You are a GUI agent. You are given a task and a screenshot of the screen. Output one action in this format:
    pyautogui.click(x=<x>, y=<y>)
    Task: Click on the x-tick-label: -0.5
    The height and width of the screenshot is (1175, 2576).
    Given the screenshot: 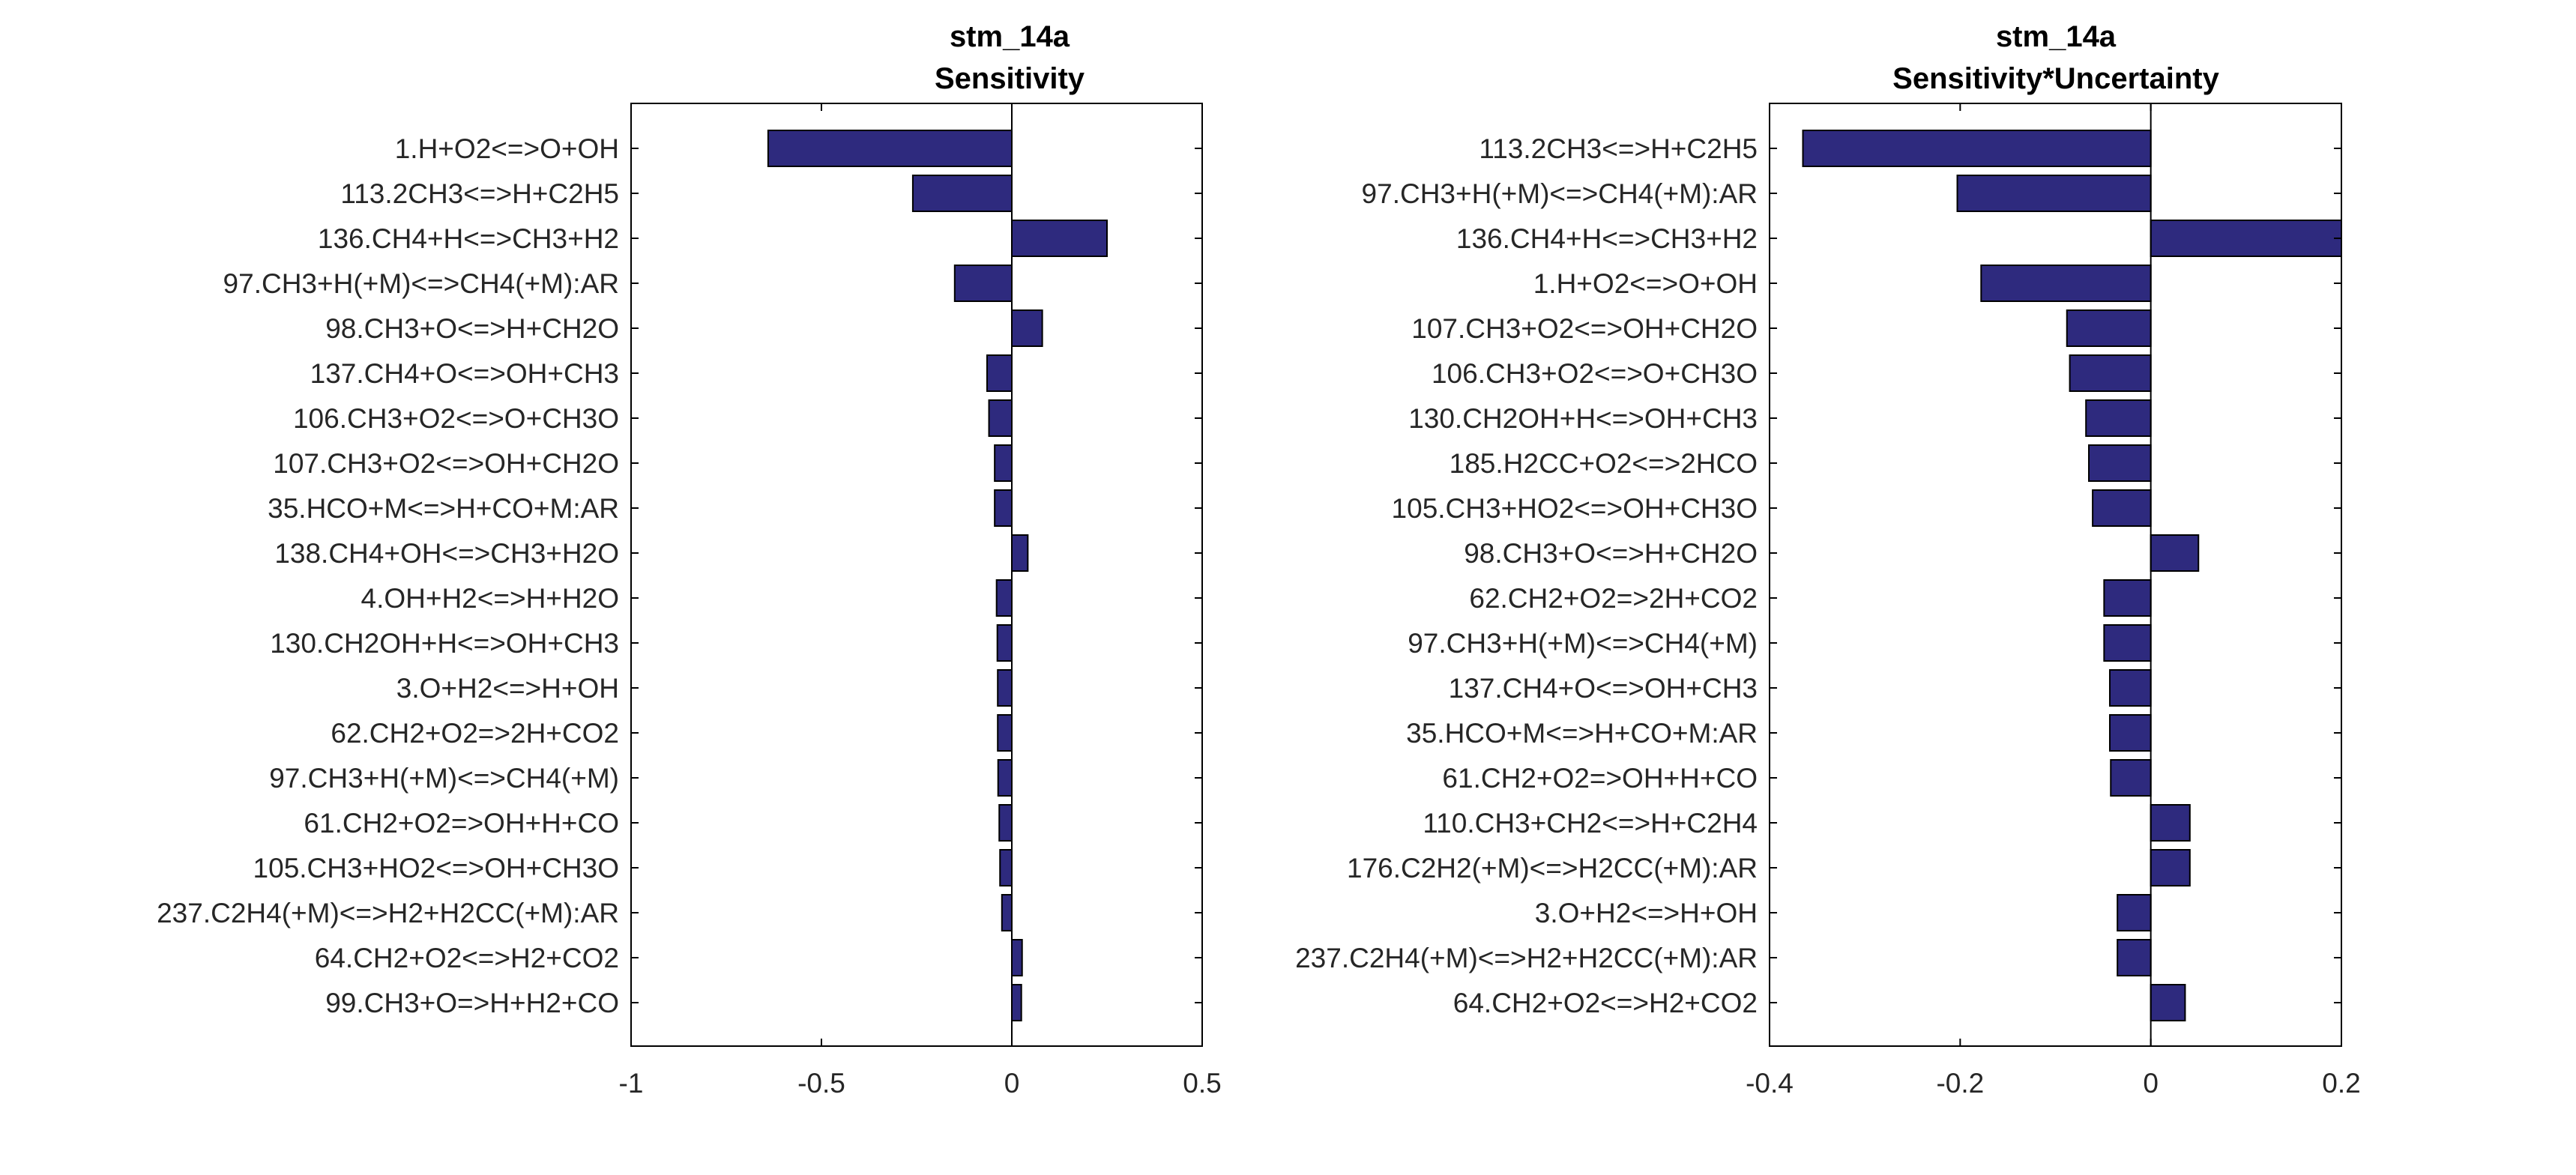 What is the action you would take?
    pyautogui.click(x=821, y=1083)
    